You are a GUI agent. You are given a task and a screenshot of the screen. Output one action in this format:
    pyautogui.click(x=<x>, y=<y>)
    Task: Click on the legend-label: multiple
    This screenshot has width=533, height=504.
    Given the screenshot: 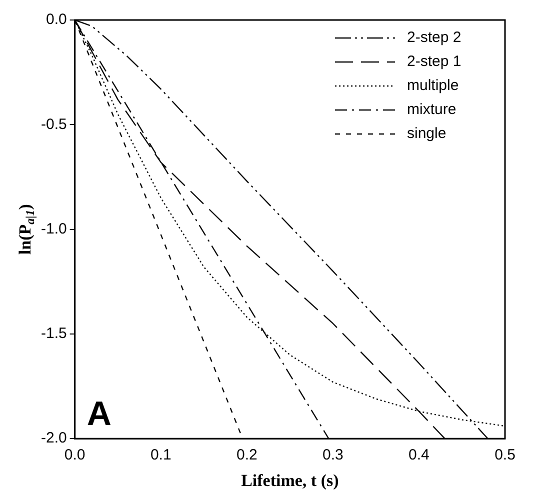 What is the action you would take?
    pyautogui.click(x=433, y=85)
    